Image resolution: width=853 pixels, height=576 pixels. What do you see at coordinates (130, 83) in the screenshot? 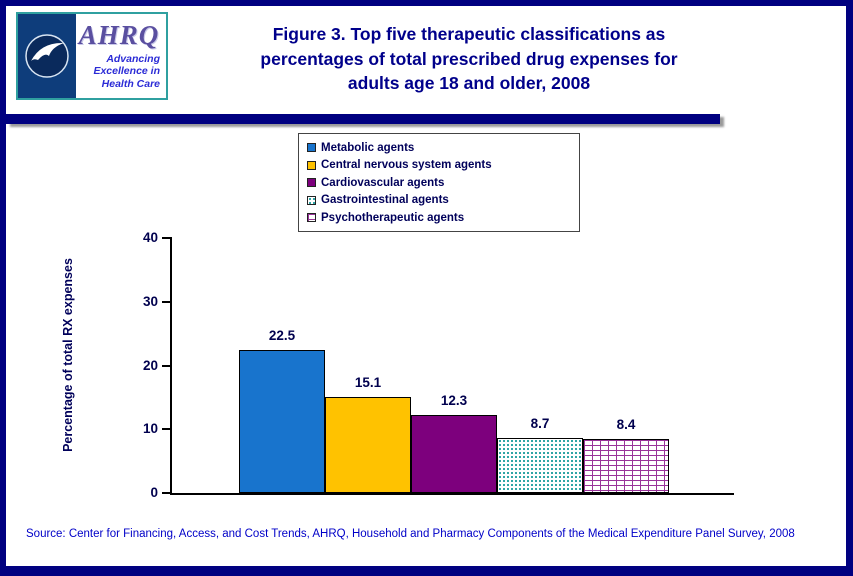
I see `tagline-line: Health Care` at bounding box center [130, 83].